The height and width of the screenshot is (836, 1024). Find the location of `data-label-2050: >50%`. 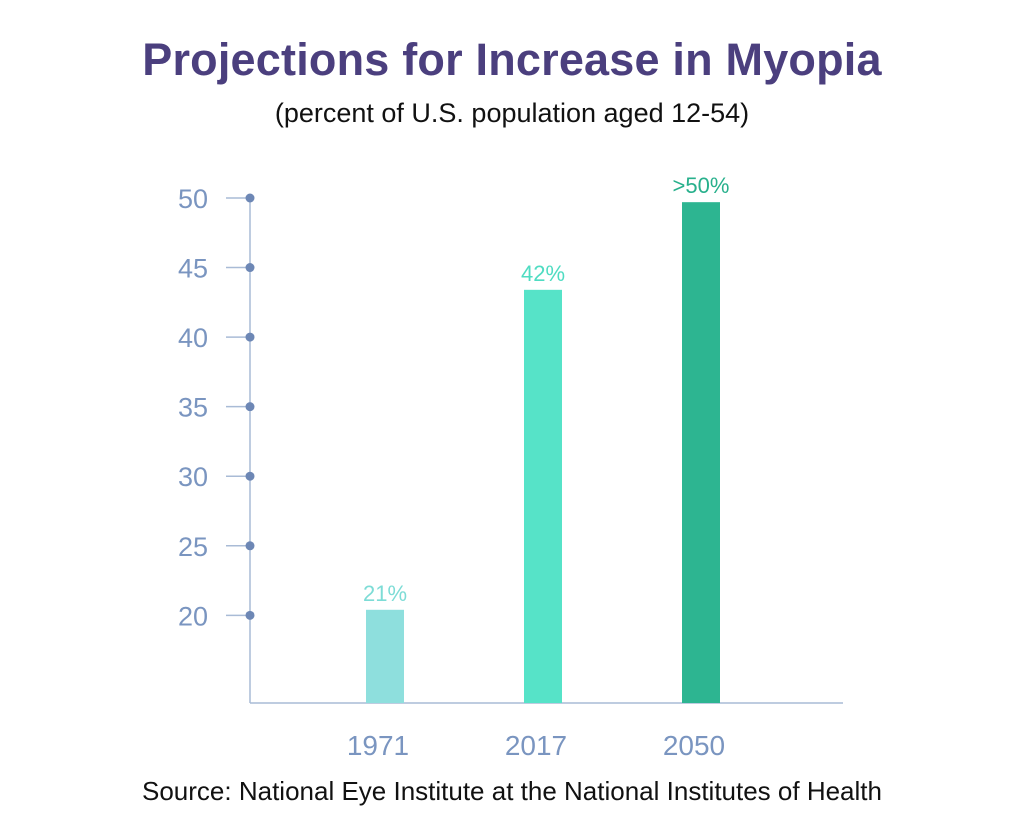

data-label-2050: >50% is located at coordinates (701, 185).